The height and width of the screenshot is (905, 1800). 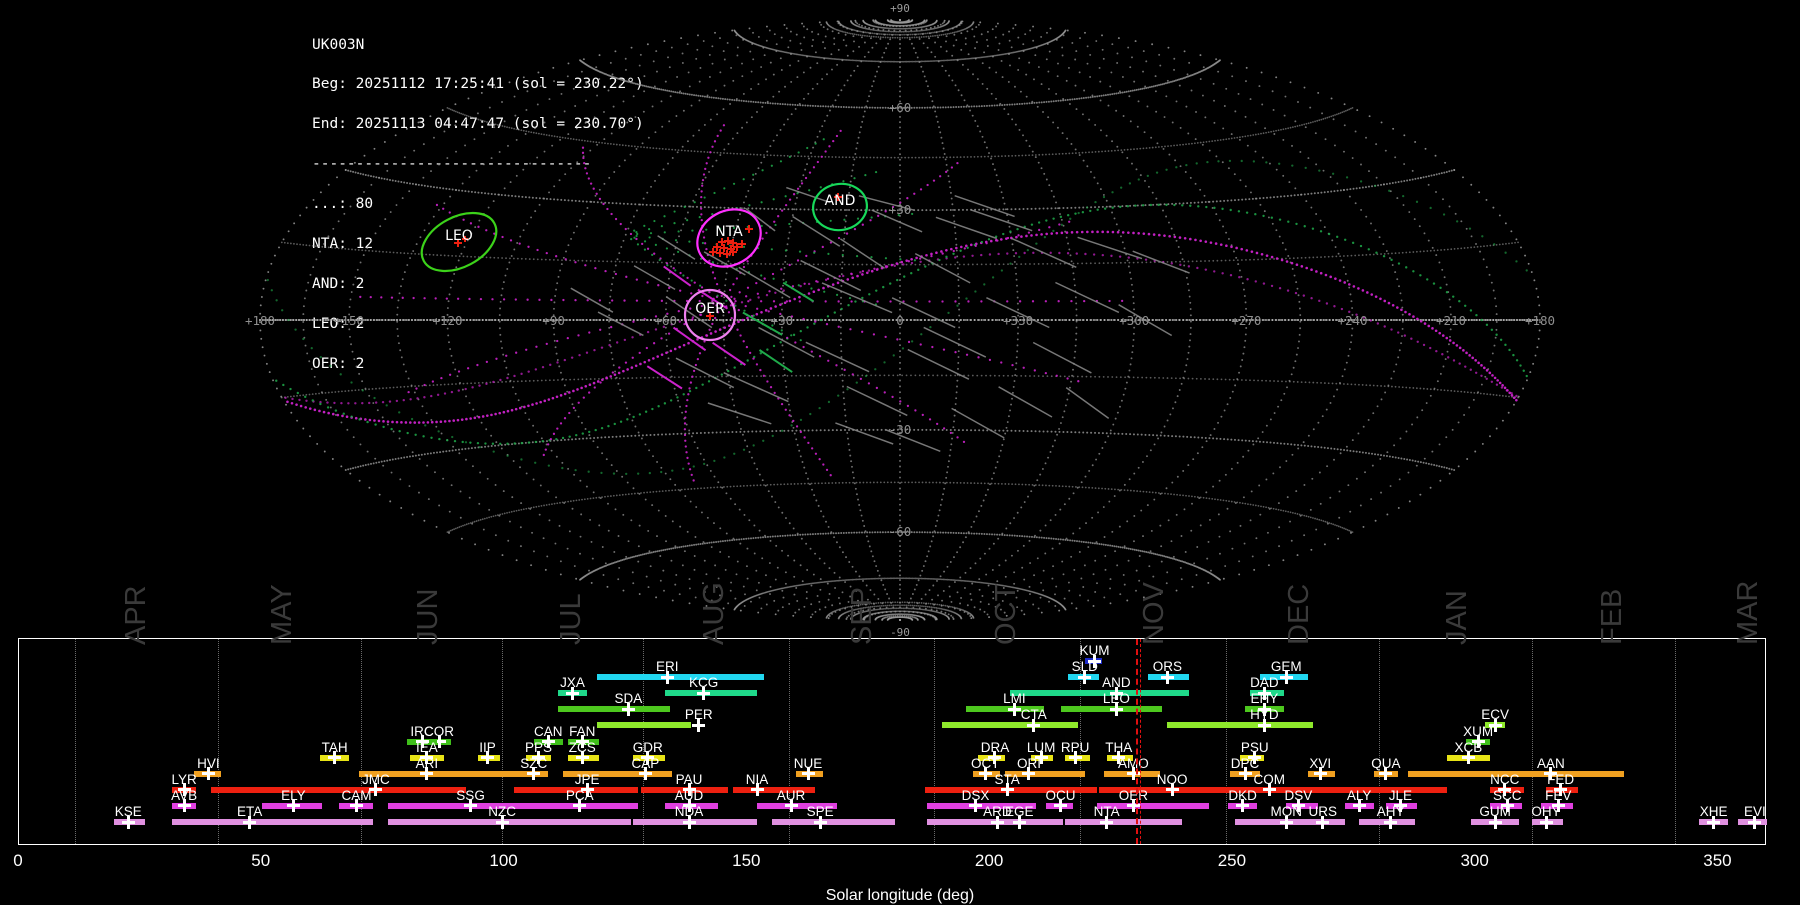 What do you see at coordinates (1551, 763) in the screenshot?
I see `shower-code-label: AAN` at bounding box center [1551, 763].